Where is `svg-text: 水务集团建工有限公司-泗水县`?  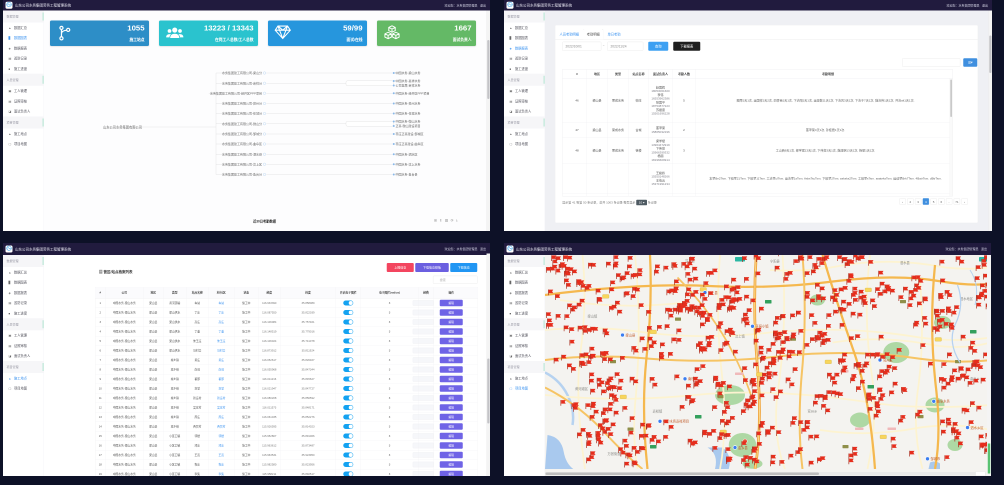
svg-text: 水务集团建工有限公司-泗水县 is located at coordinates (242, 153).